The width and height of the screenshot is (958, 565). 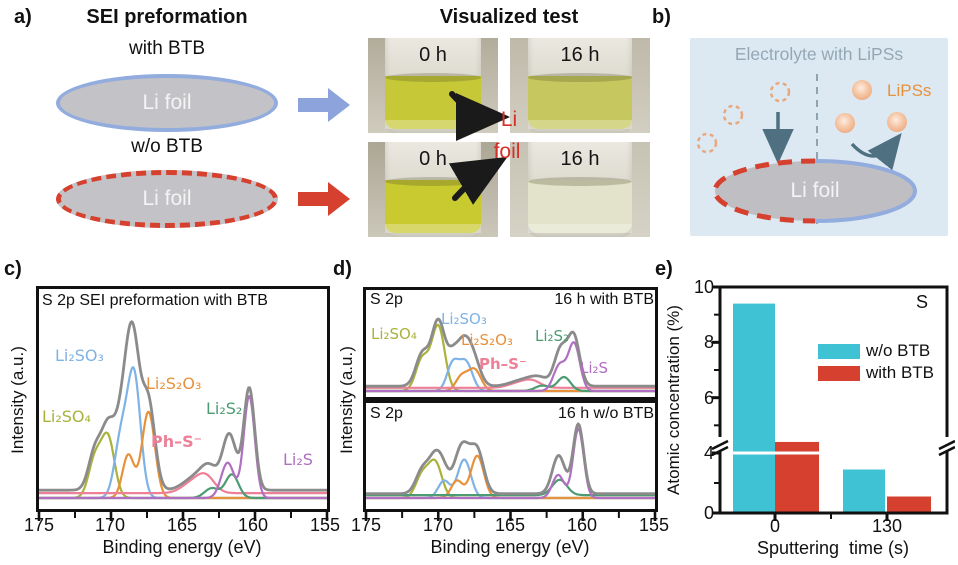 I want to click on e-ytick-0: 0, so click(x=708, y=513).